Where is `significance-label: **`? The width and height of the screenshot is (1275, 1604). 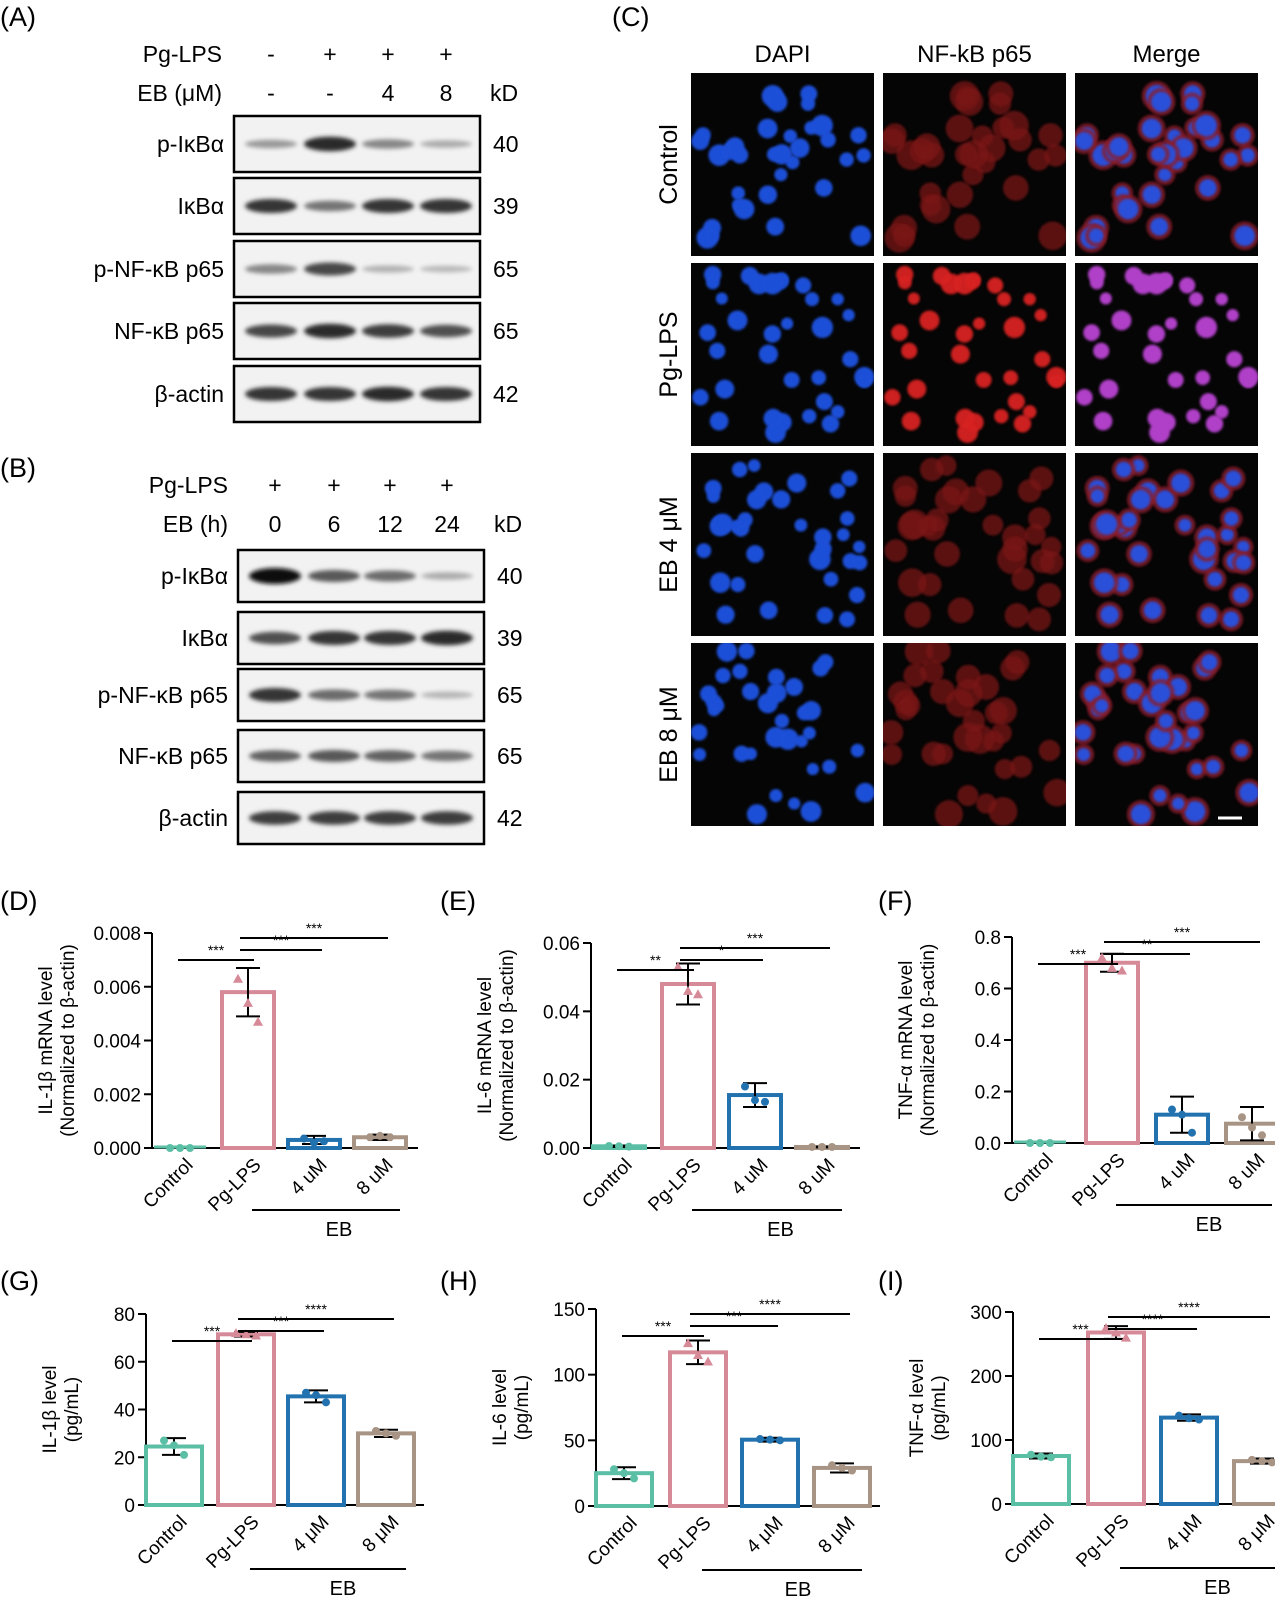
significance-label: ** is located at coordinates (655, 960).